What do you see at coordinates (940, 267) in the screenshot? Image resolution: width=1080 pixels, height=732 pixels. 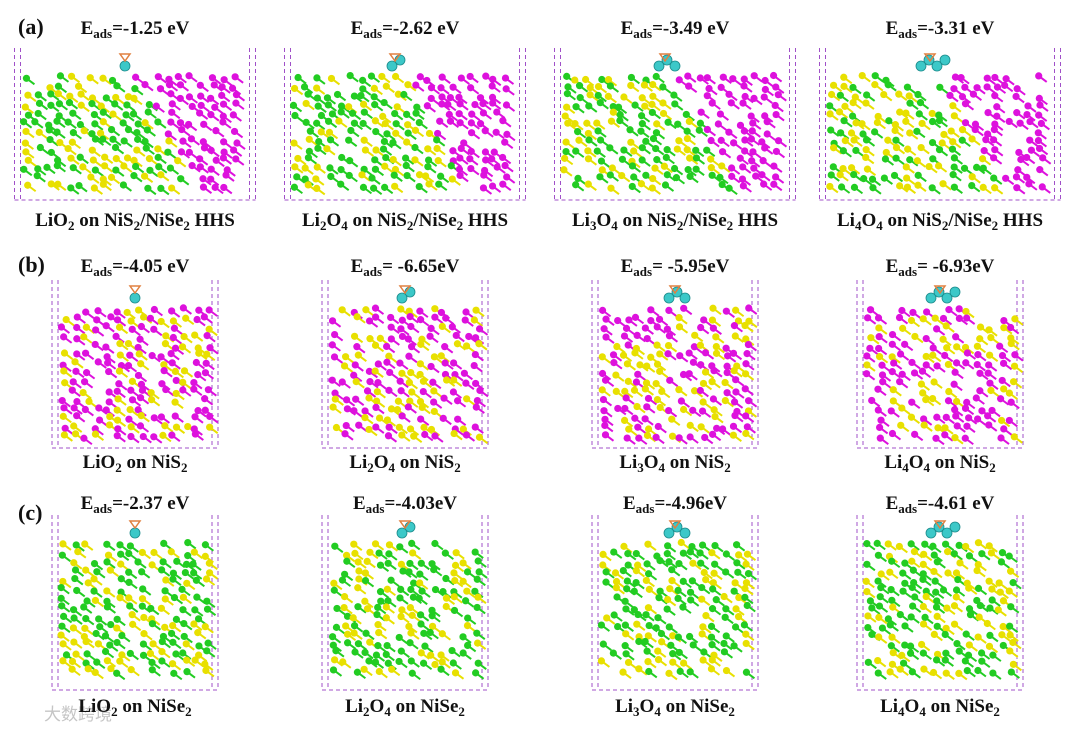 I see `adsorption-energy: Eads= -6.93eV` at bounding box center [940, 267].